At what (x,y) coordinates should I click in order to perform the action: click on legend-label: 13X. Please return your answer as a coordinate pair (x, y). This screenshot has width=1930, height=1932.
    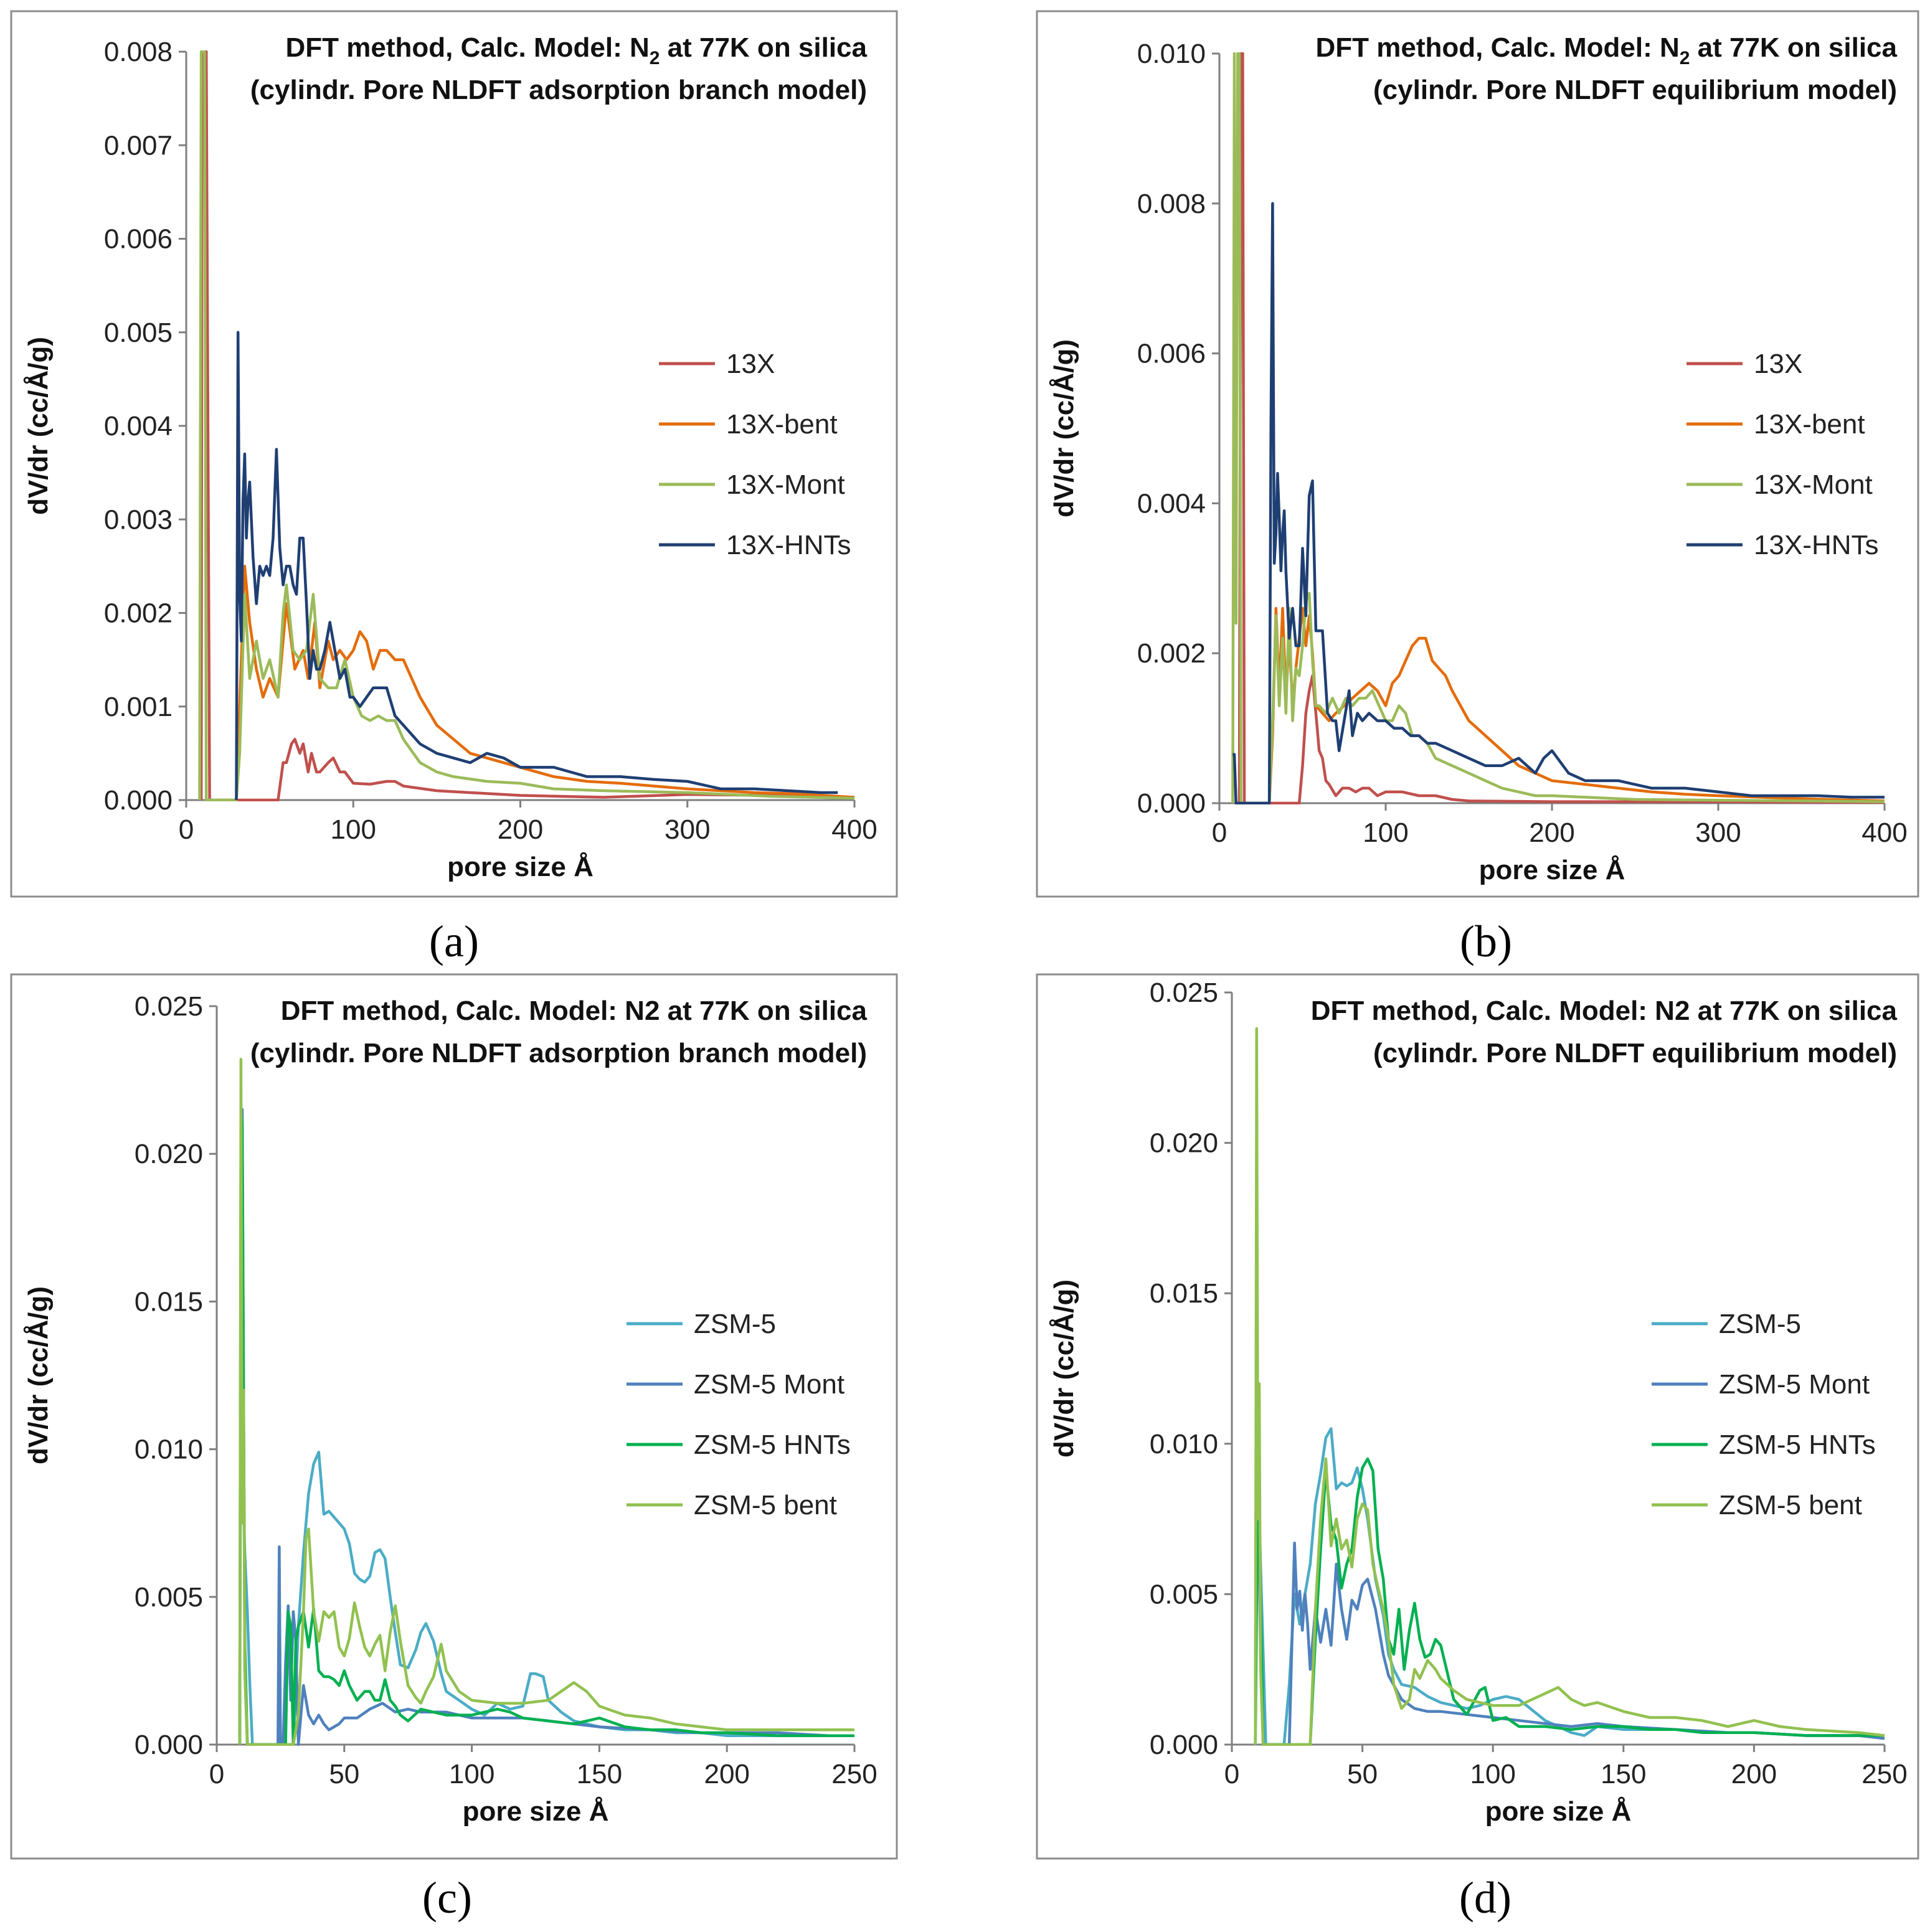
    Looking at the image, I should click on (1778, 364).